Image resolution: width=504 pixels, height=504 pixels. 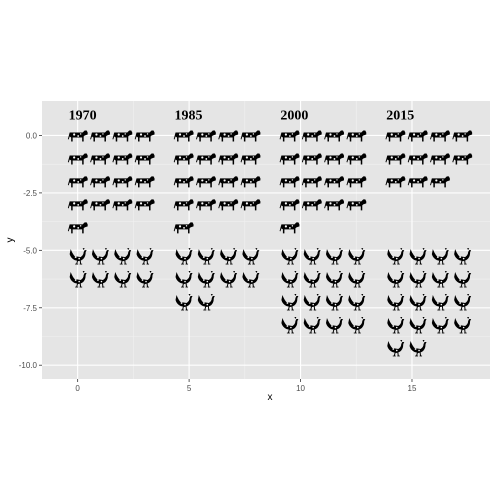 What do you see at coordinates (189, 115) in the screenshot?
I see `group-year-label: 1985` at bounding box center [189, 115].